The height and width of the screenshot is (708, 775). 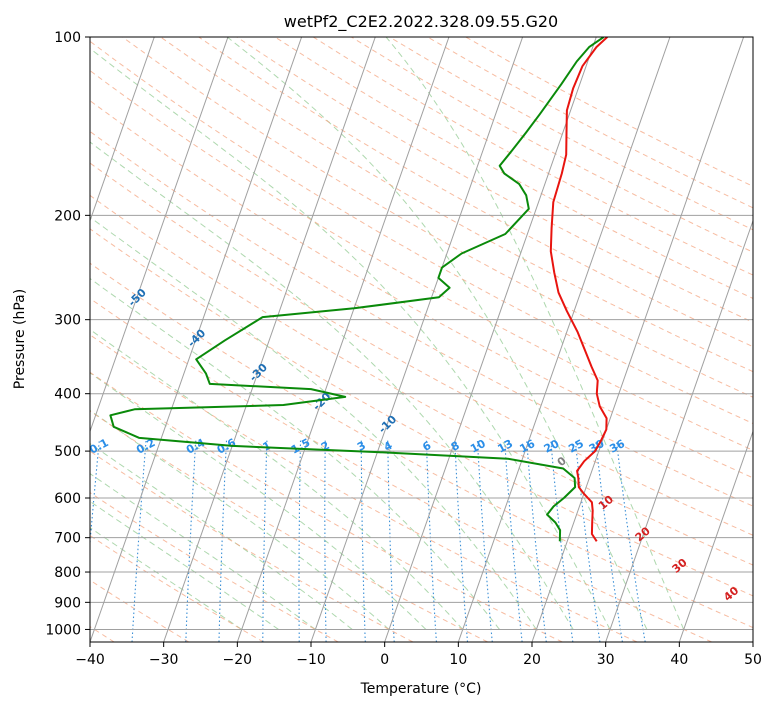 What do you see at coordinates (606, 660) in the screenshot?
I see `x-tick-label: 30` at bounding box center [606, 660].